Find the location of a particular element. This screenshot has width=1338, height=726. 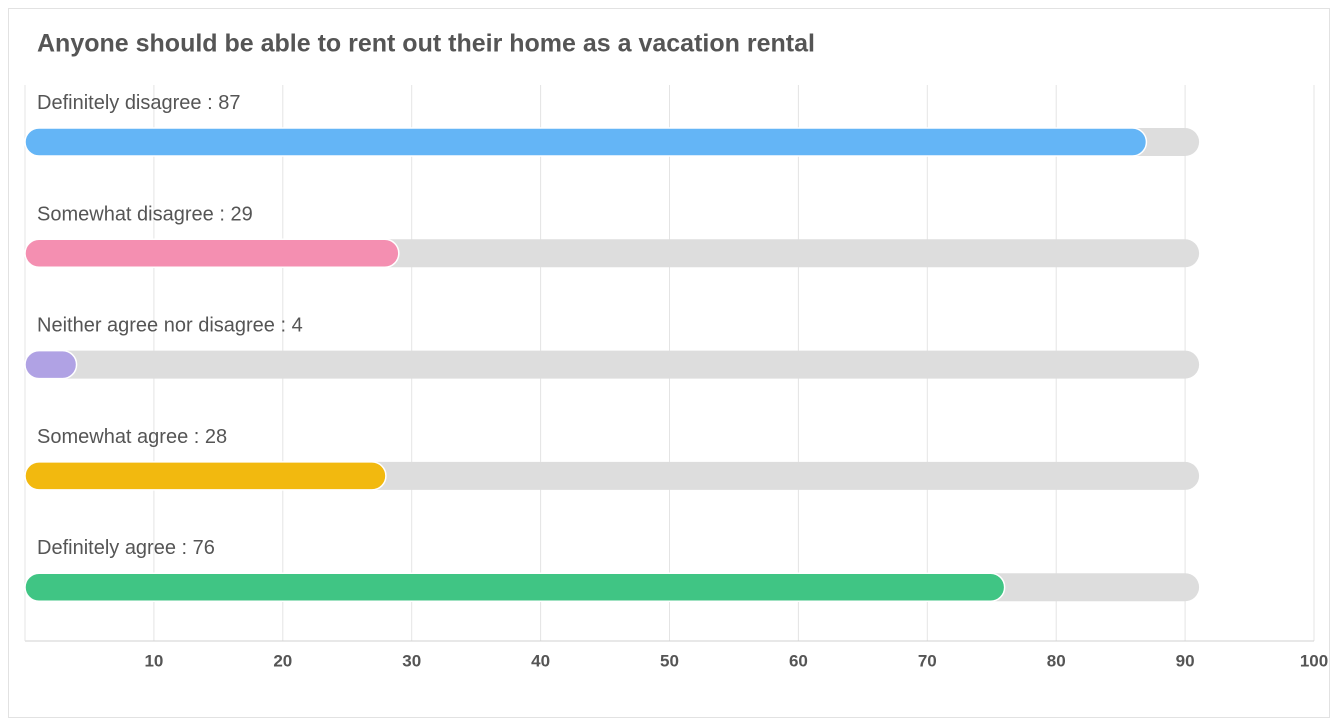

x-tick-label: 70 is located at coordinates (927, 660).